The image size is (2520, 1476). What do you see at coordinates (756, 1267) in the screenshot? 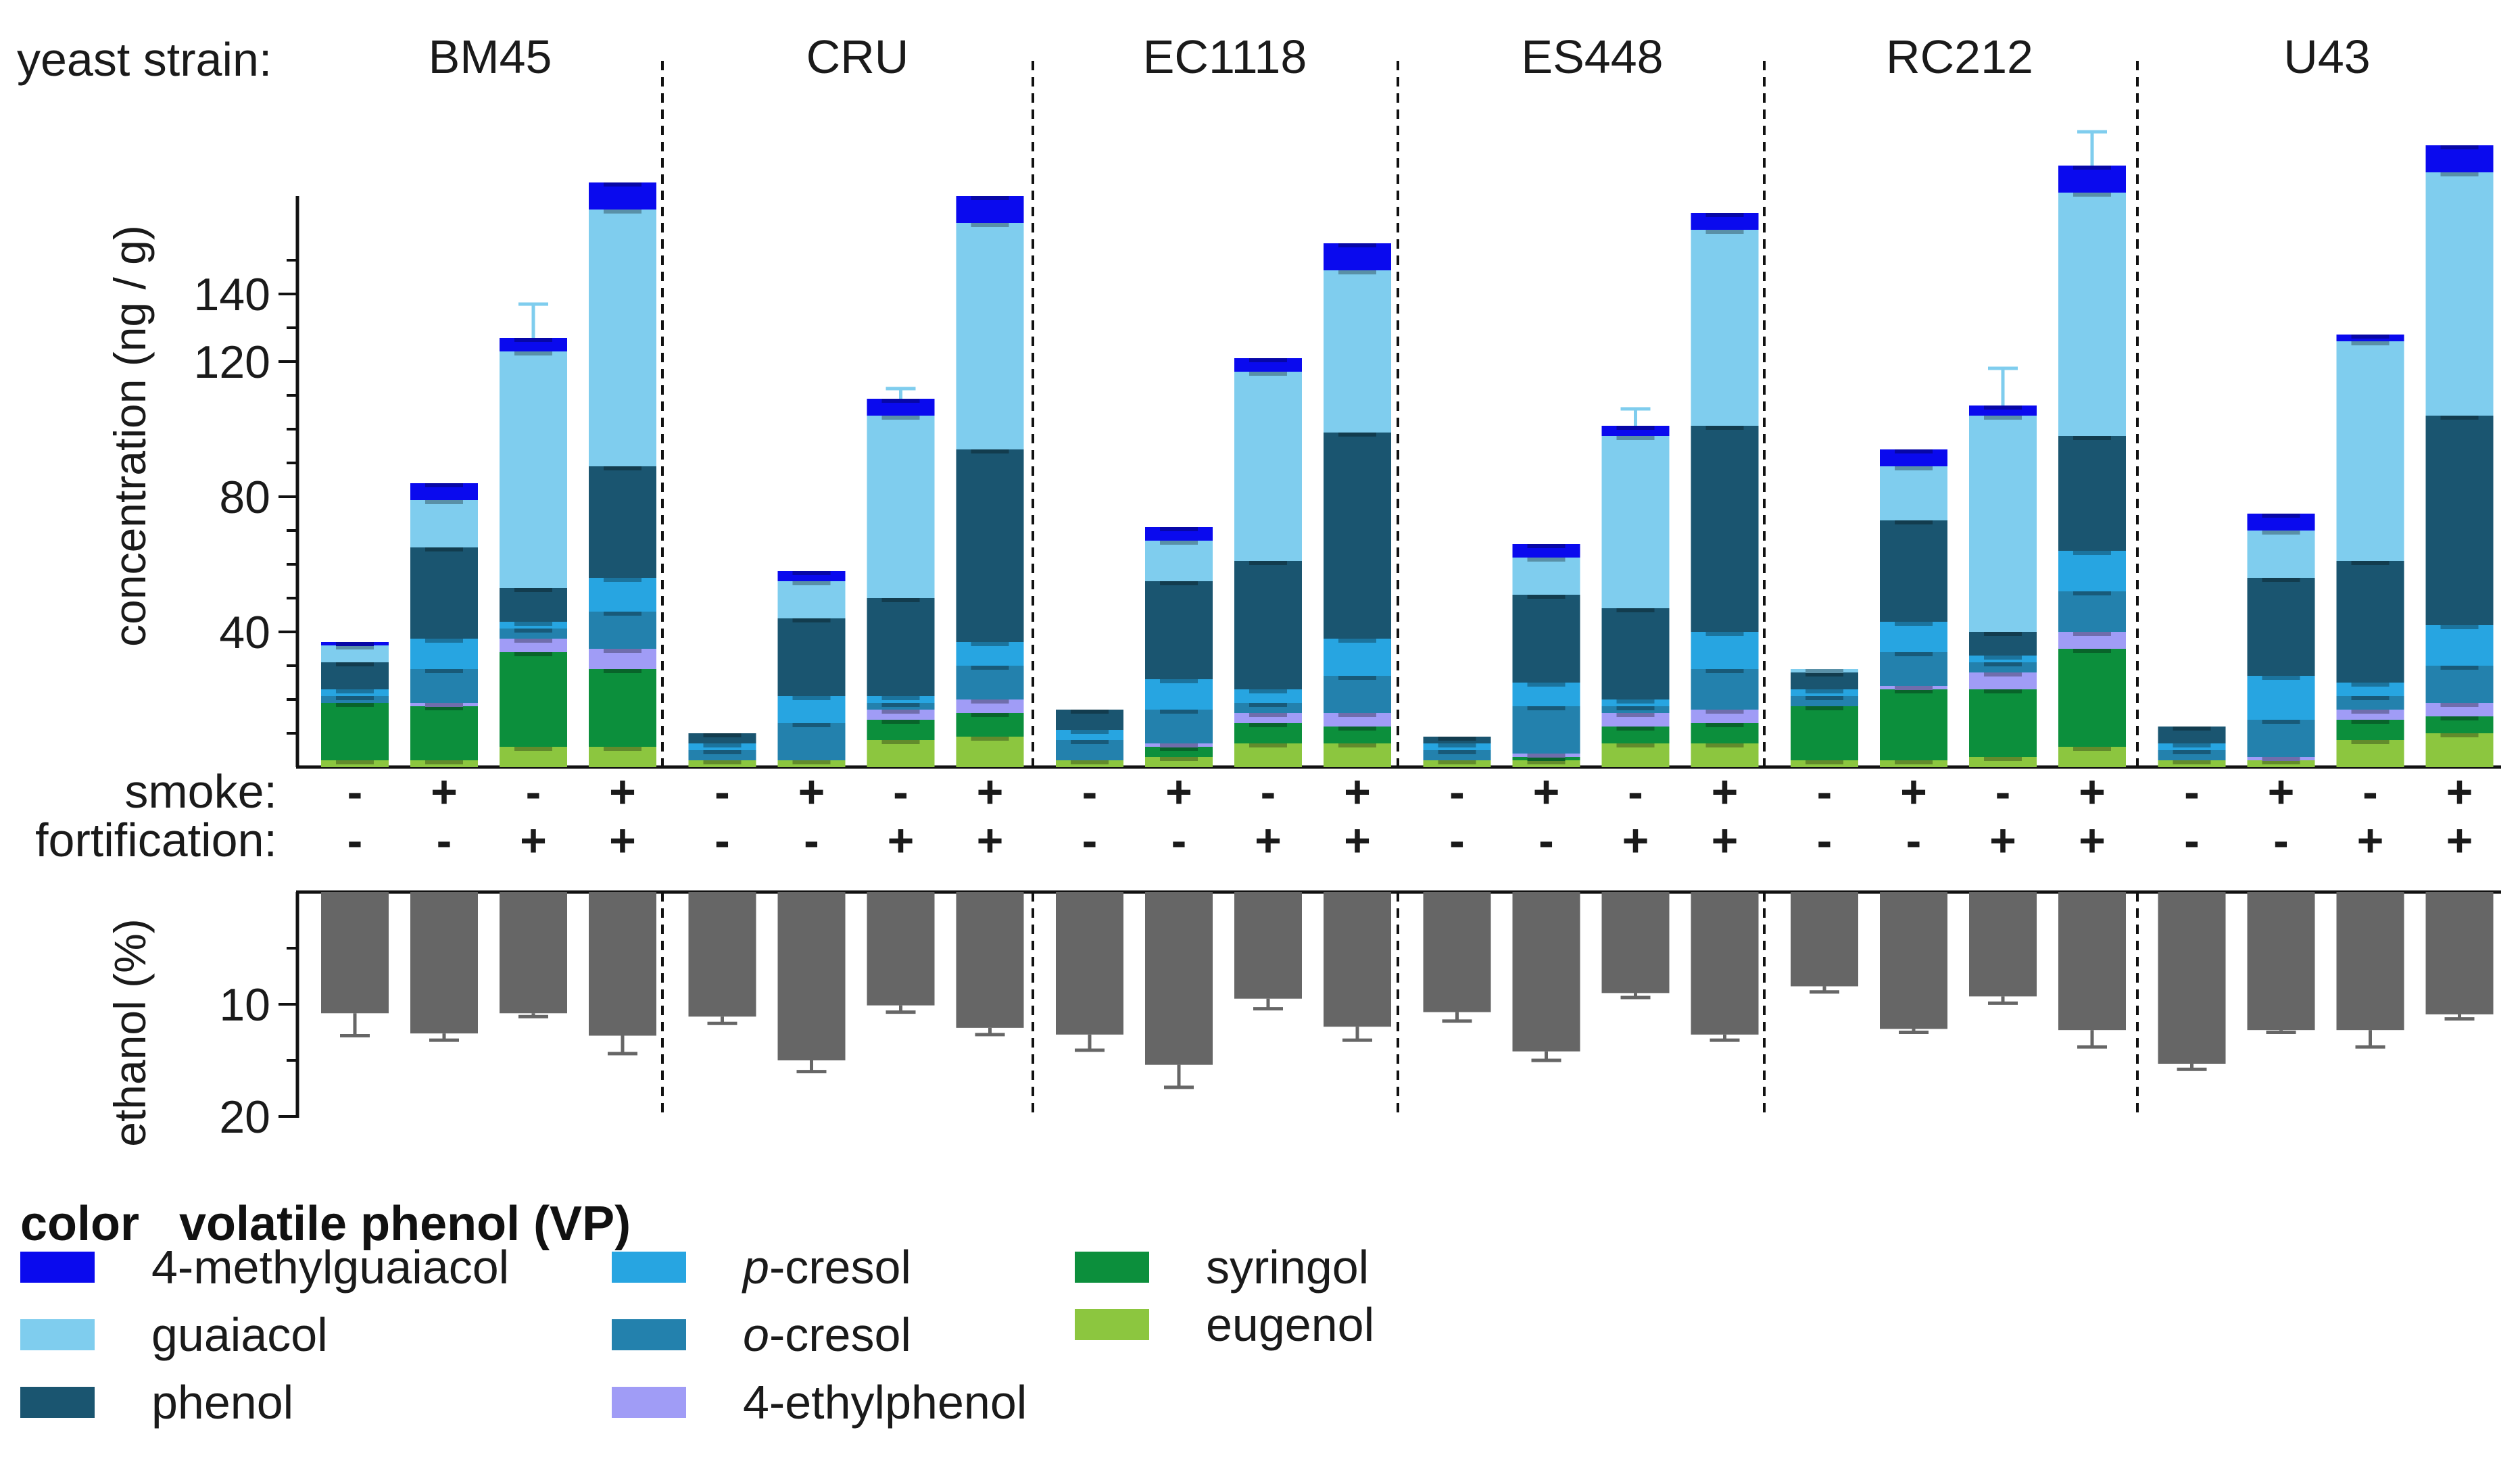
I see `legend-label-italic-prefix: p` at bounding box center [756, 1267].